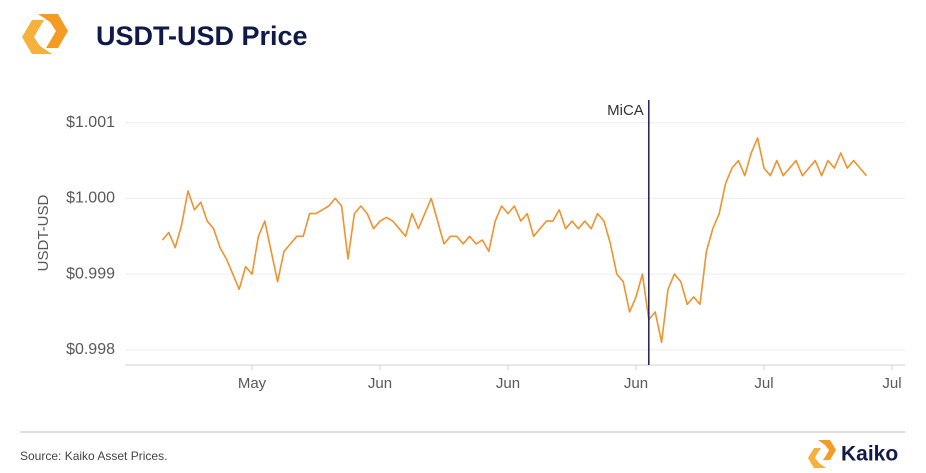 The height and width of the screenshot is (473, 926). Describe the element at coordinates (869, 454) in the screenshot. I see `brand: Kaiko` at that location.